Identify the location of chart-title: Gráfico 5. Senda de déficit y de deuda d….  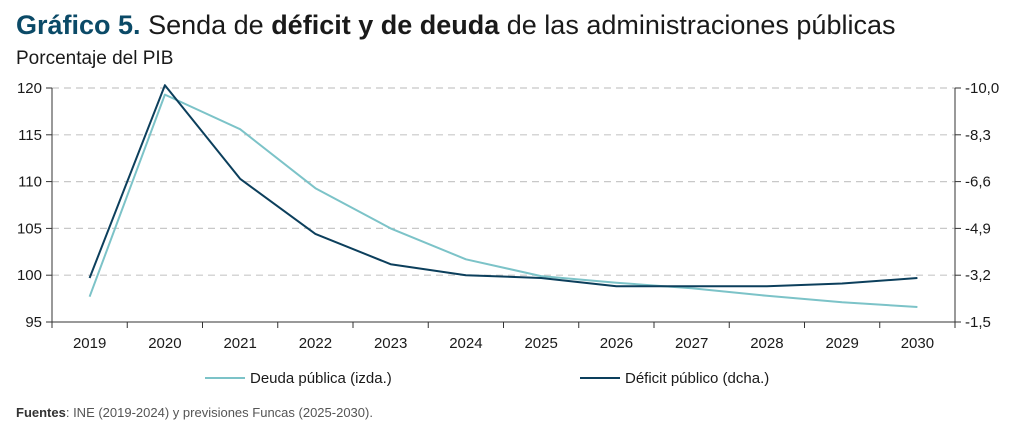
(455, 25).